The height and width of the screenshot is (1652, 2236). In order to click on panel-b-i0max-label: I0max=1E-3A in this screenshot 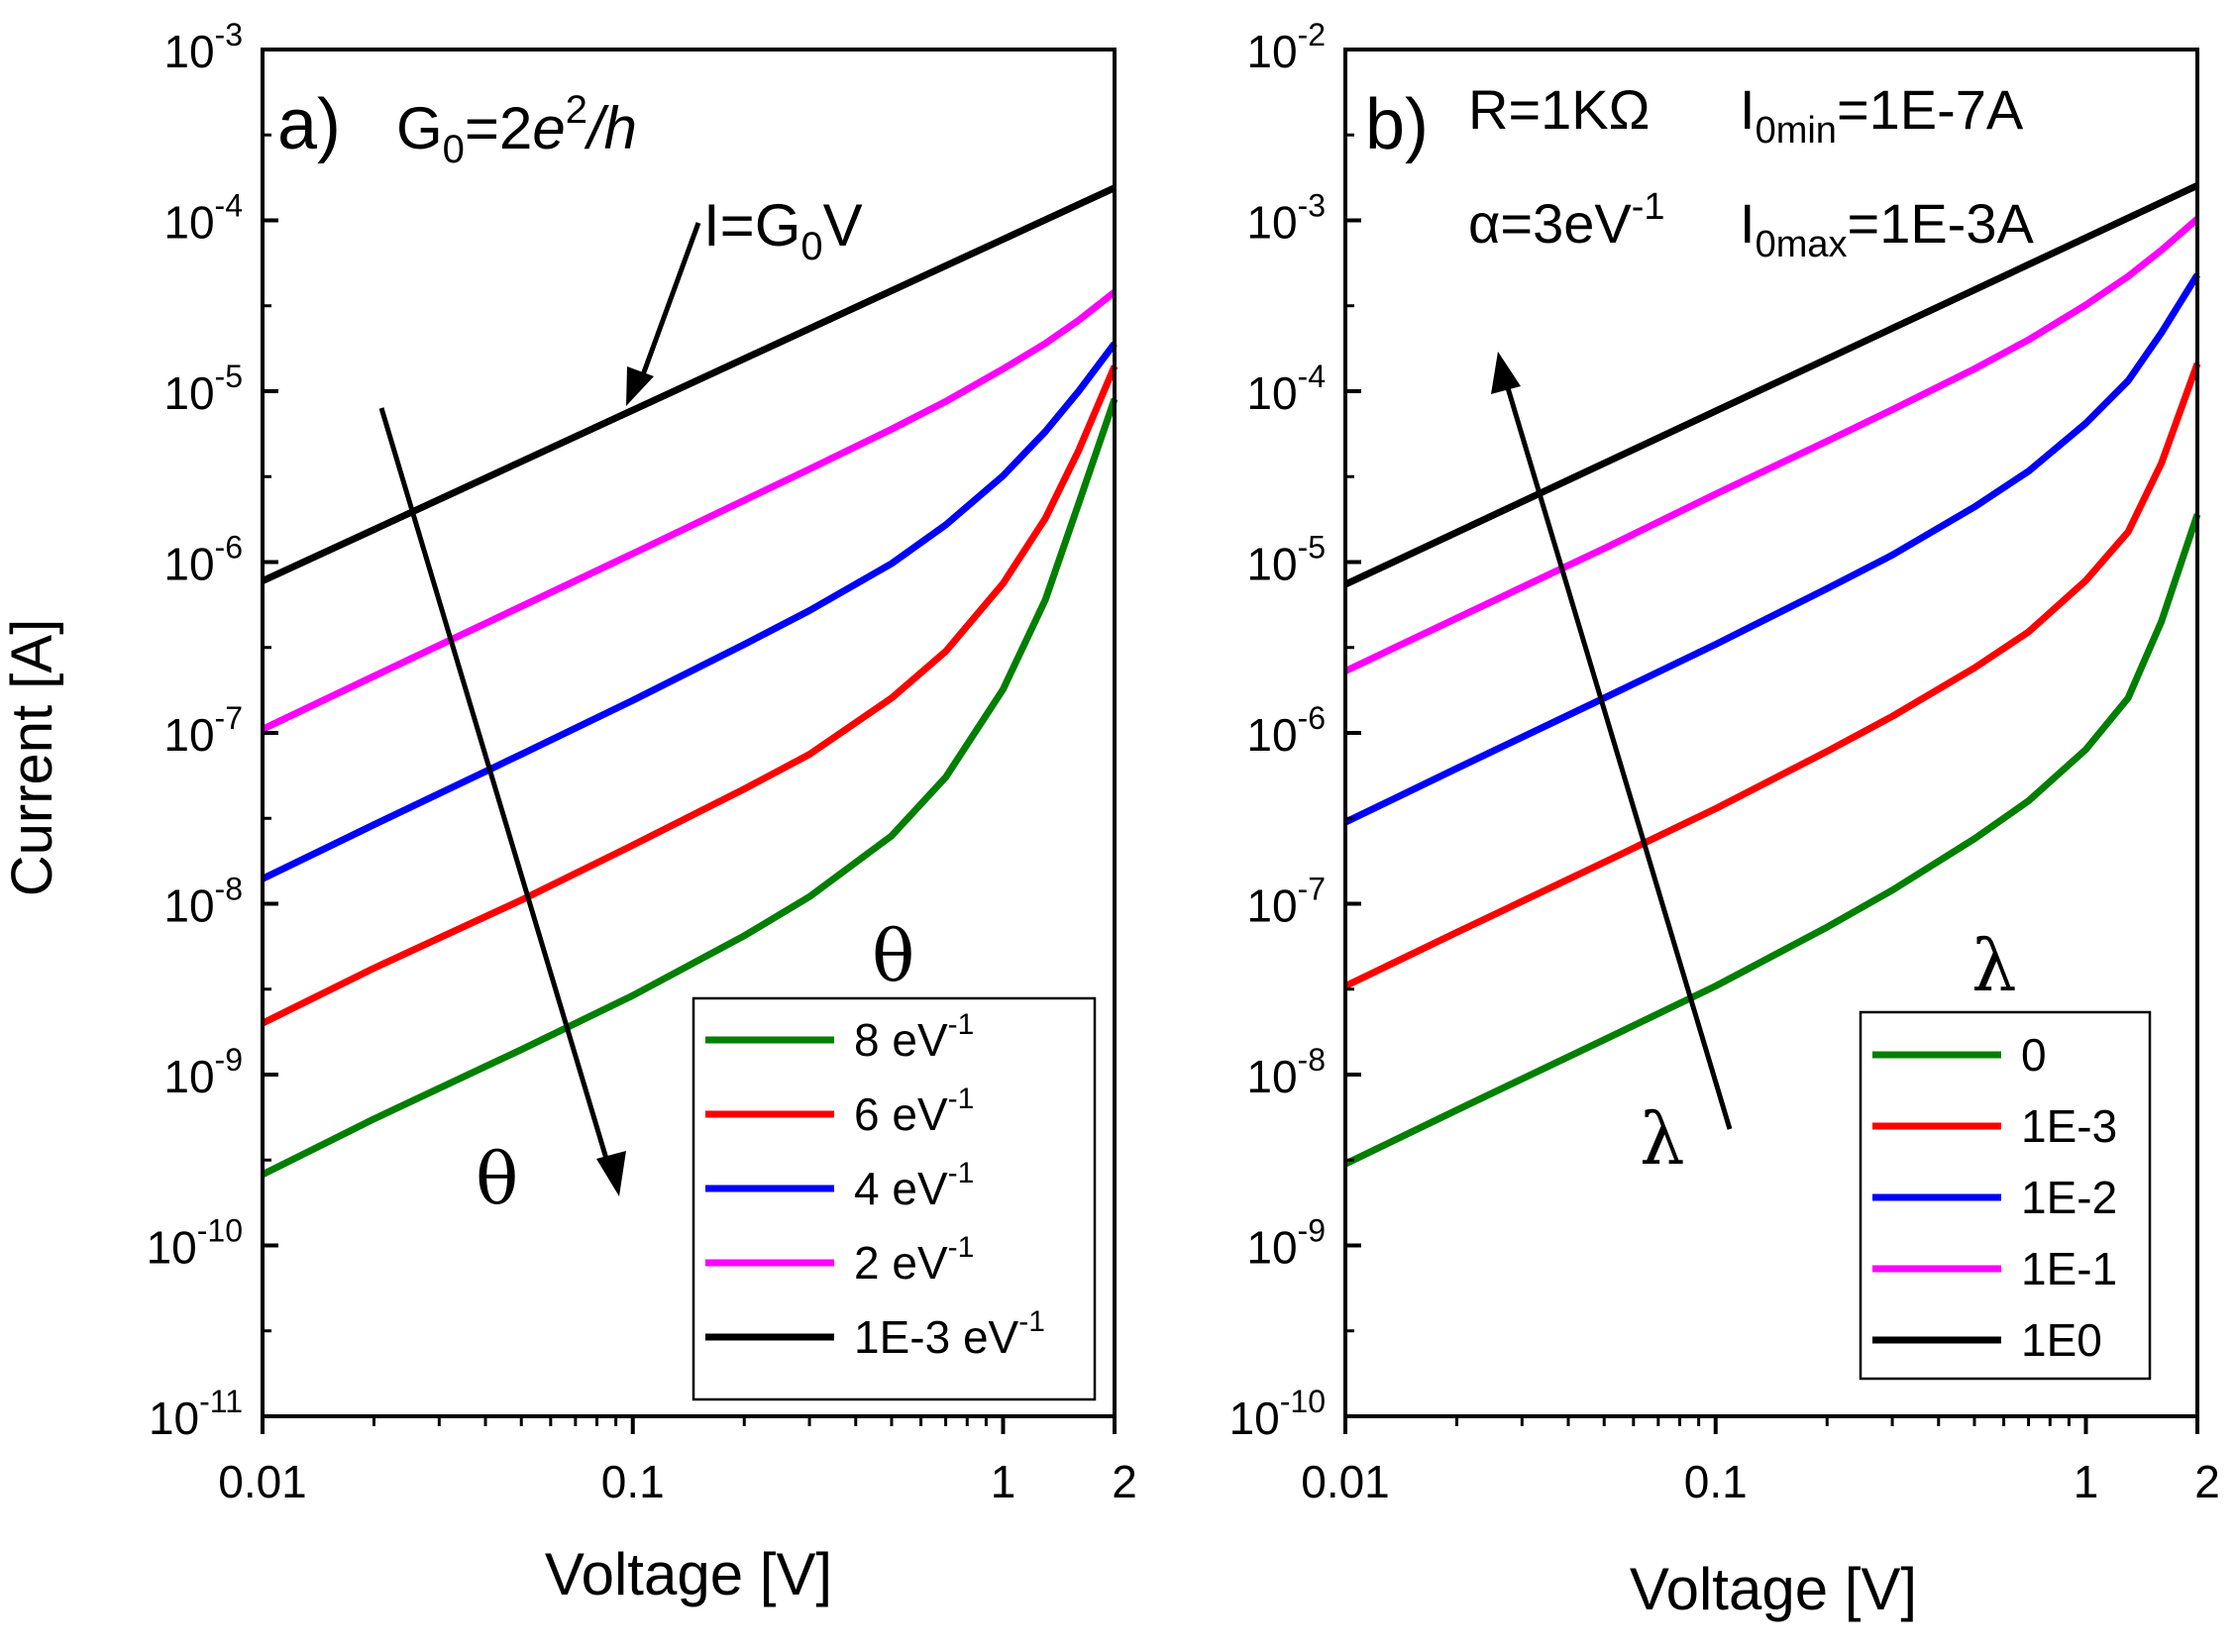, I will do `click(1887, 228)`.